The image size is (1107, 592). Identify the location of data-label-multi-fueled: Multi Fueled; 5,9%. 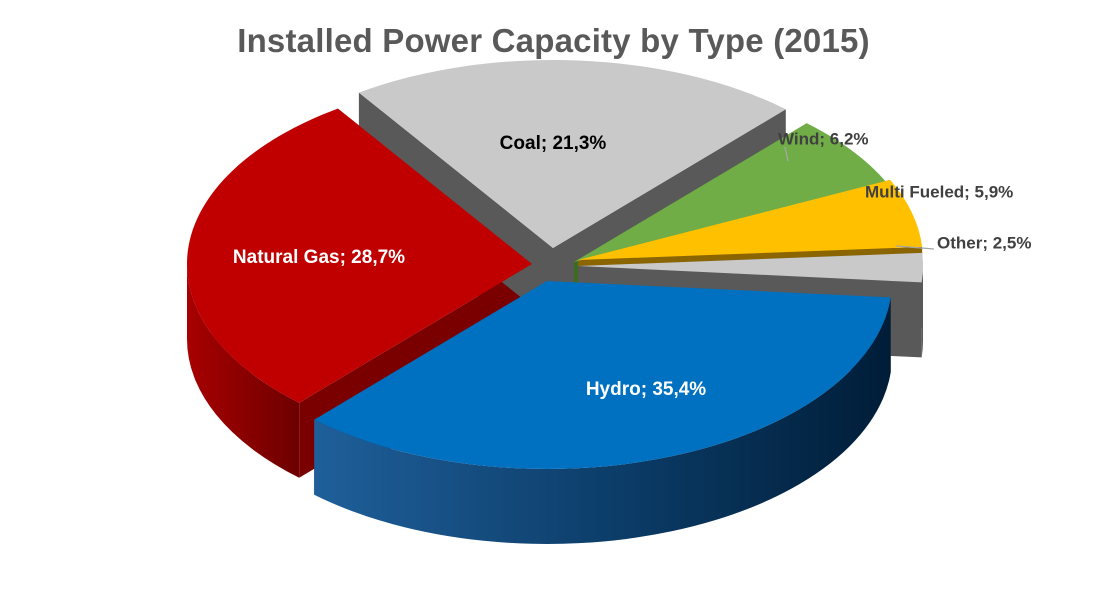
(939, 191).